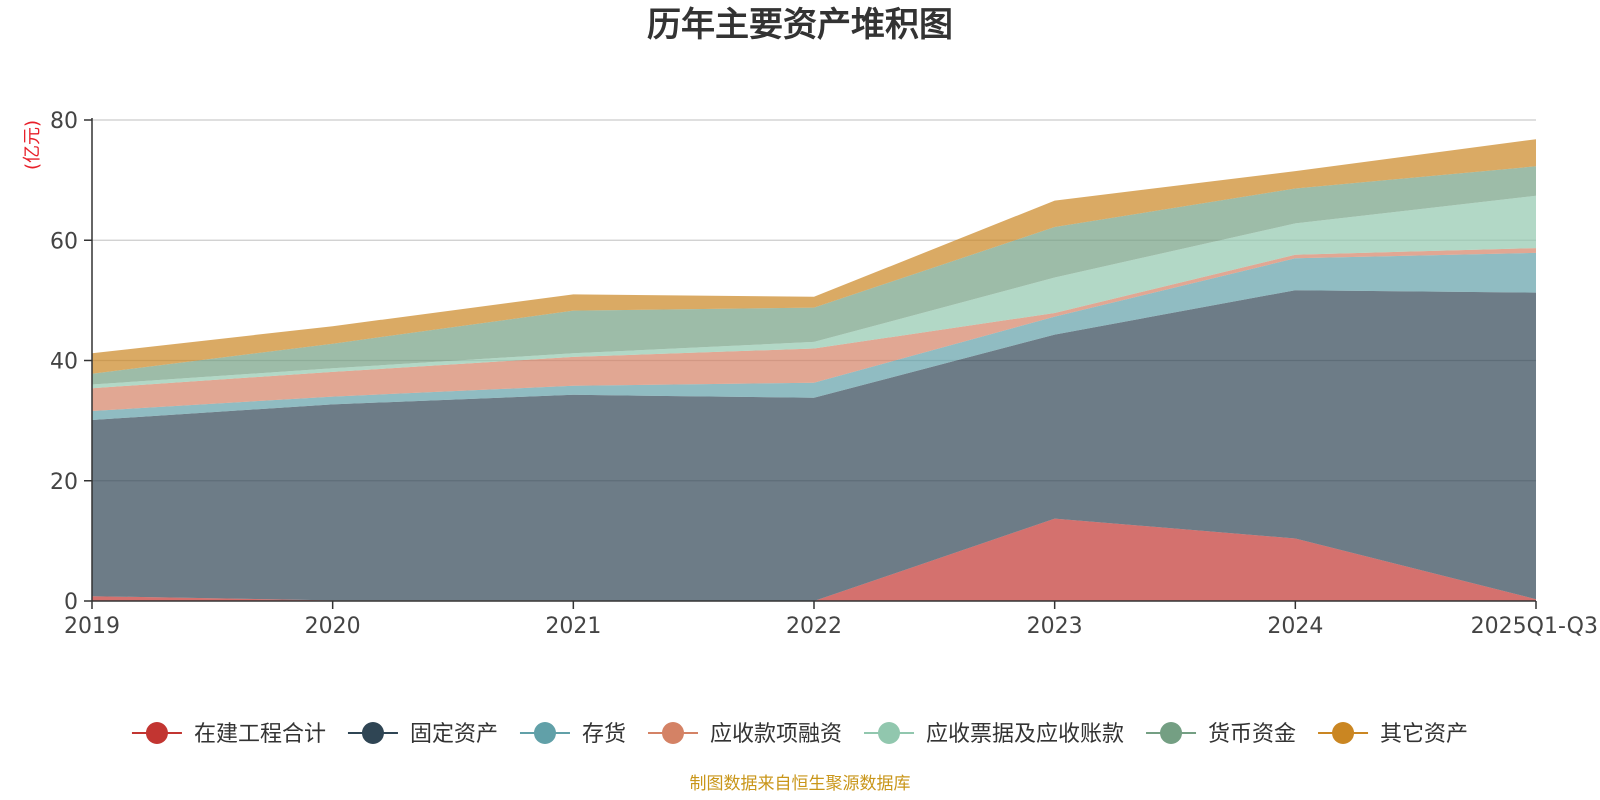 The width and height of the screenshot is (1600, 800). What do you see at coordinates (604, 734) in the screenshot?
I see `legend-label: 存货` at bounding box center [604, 734].